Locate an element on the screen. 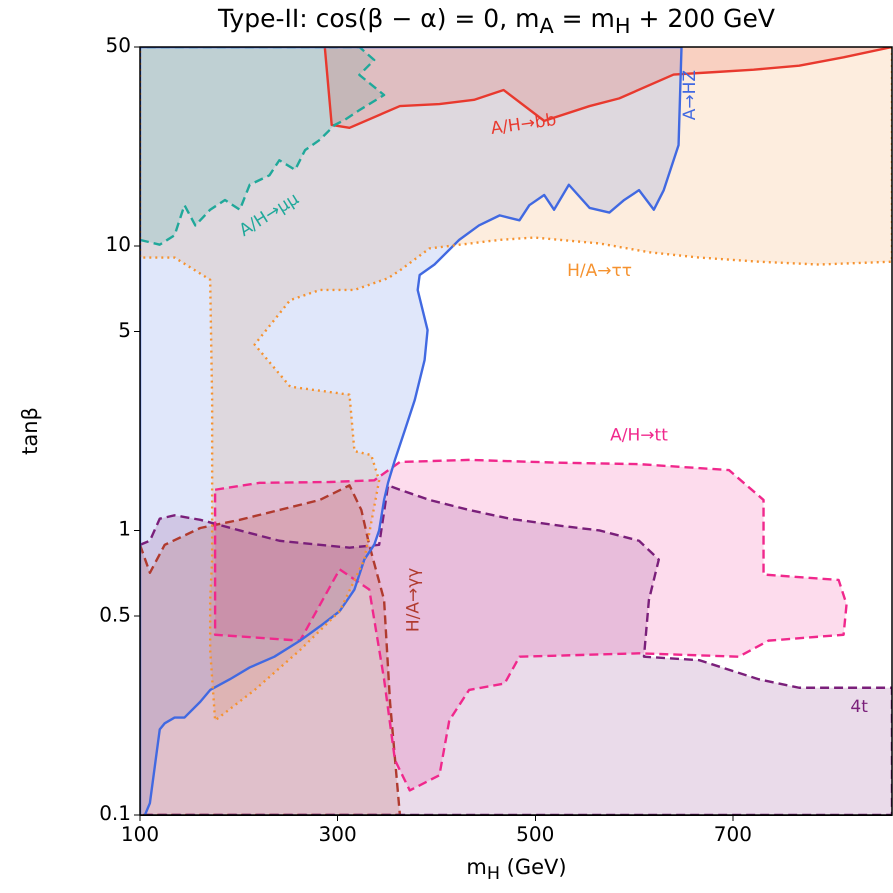 The height and width of the screenshot is (893, 893). y-tick-label: 10 is located at coordinates (118, 244).